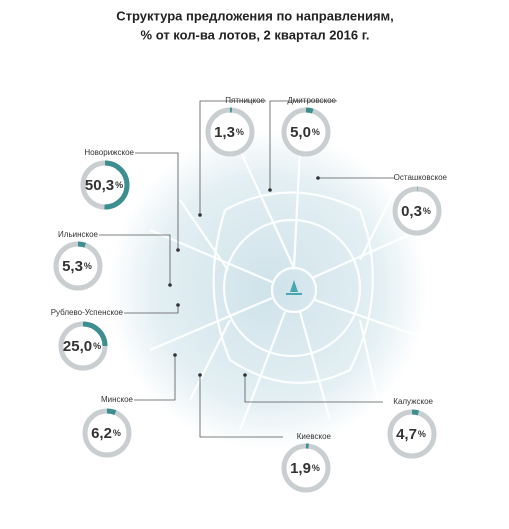 This screenshot has width=509, height=529. I want to click on value-number: 25,0, so click(77, 346).